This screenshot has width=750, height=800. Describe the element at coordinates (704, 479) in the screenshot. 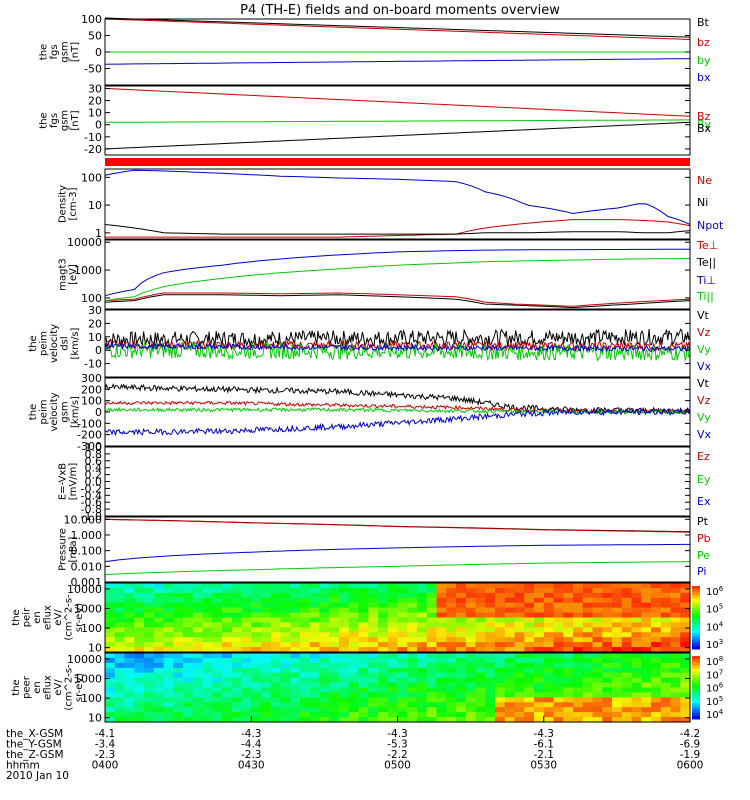

I see `legend-entry: Ey` at that location.